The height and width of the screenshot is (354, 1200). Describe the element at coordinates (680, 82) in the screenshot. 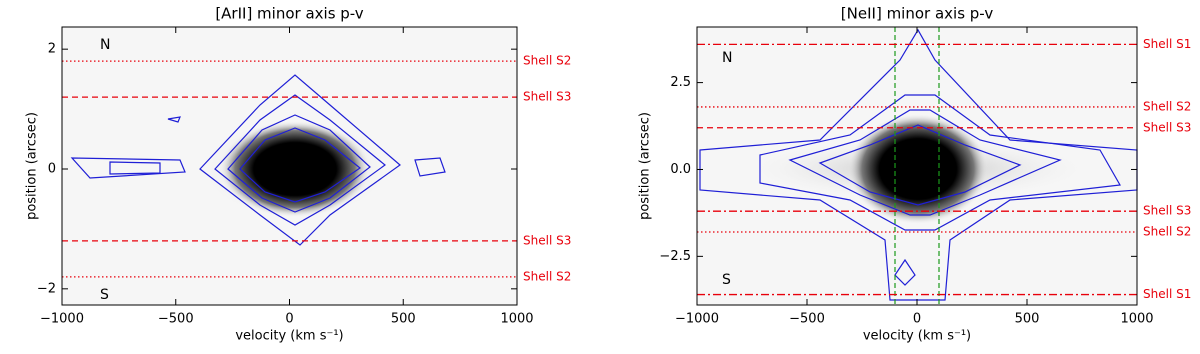

I see `y-tick-label: 2.5` at that location.